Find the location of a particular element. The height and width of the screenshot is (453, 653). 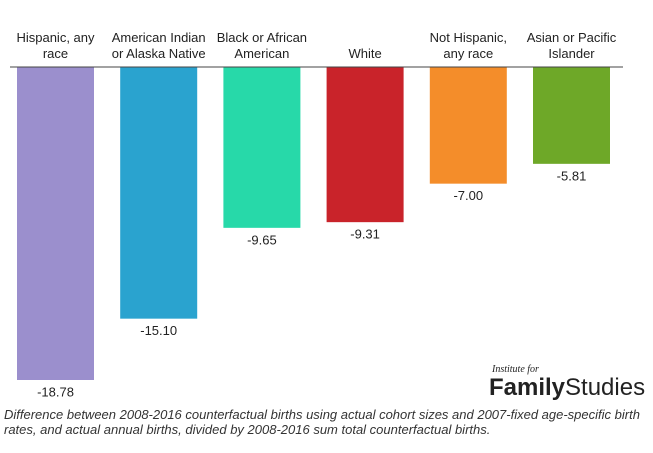

category-label: Black or African American is located at coordinates (262, 45).